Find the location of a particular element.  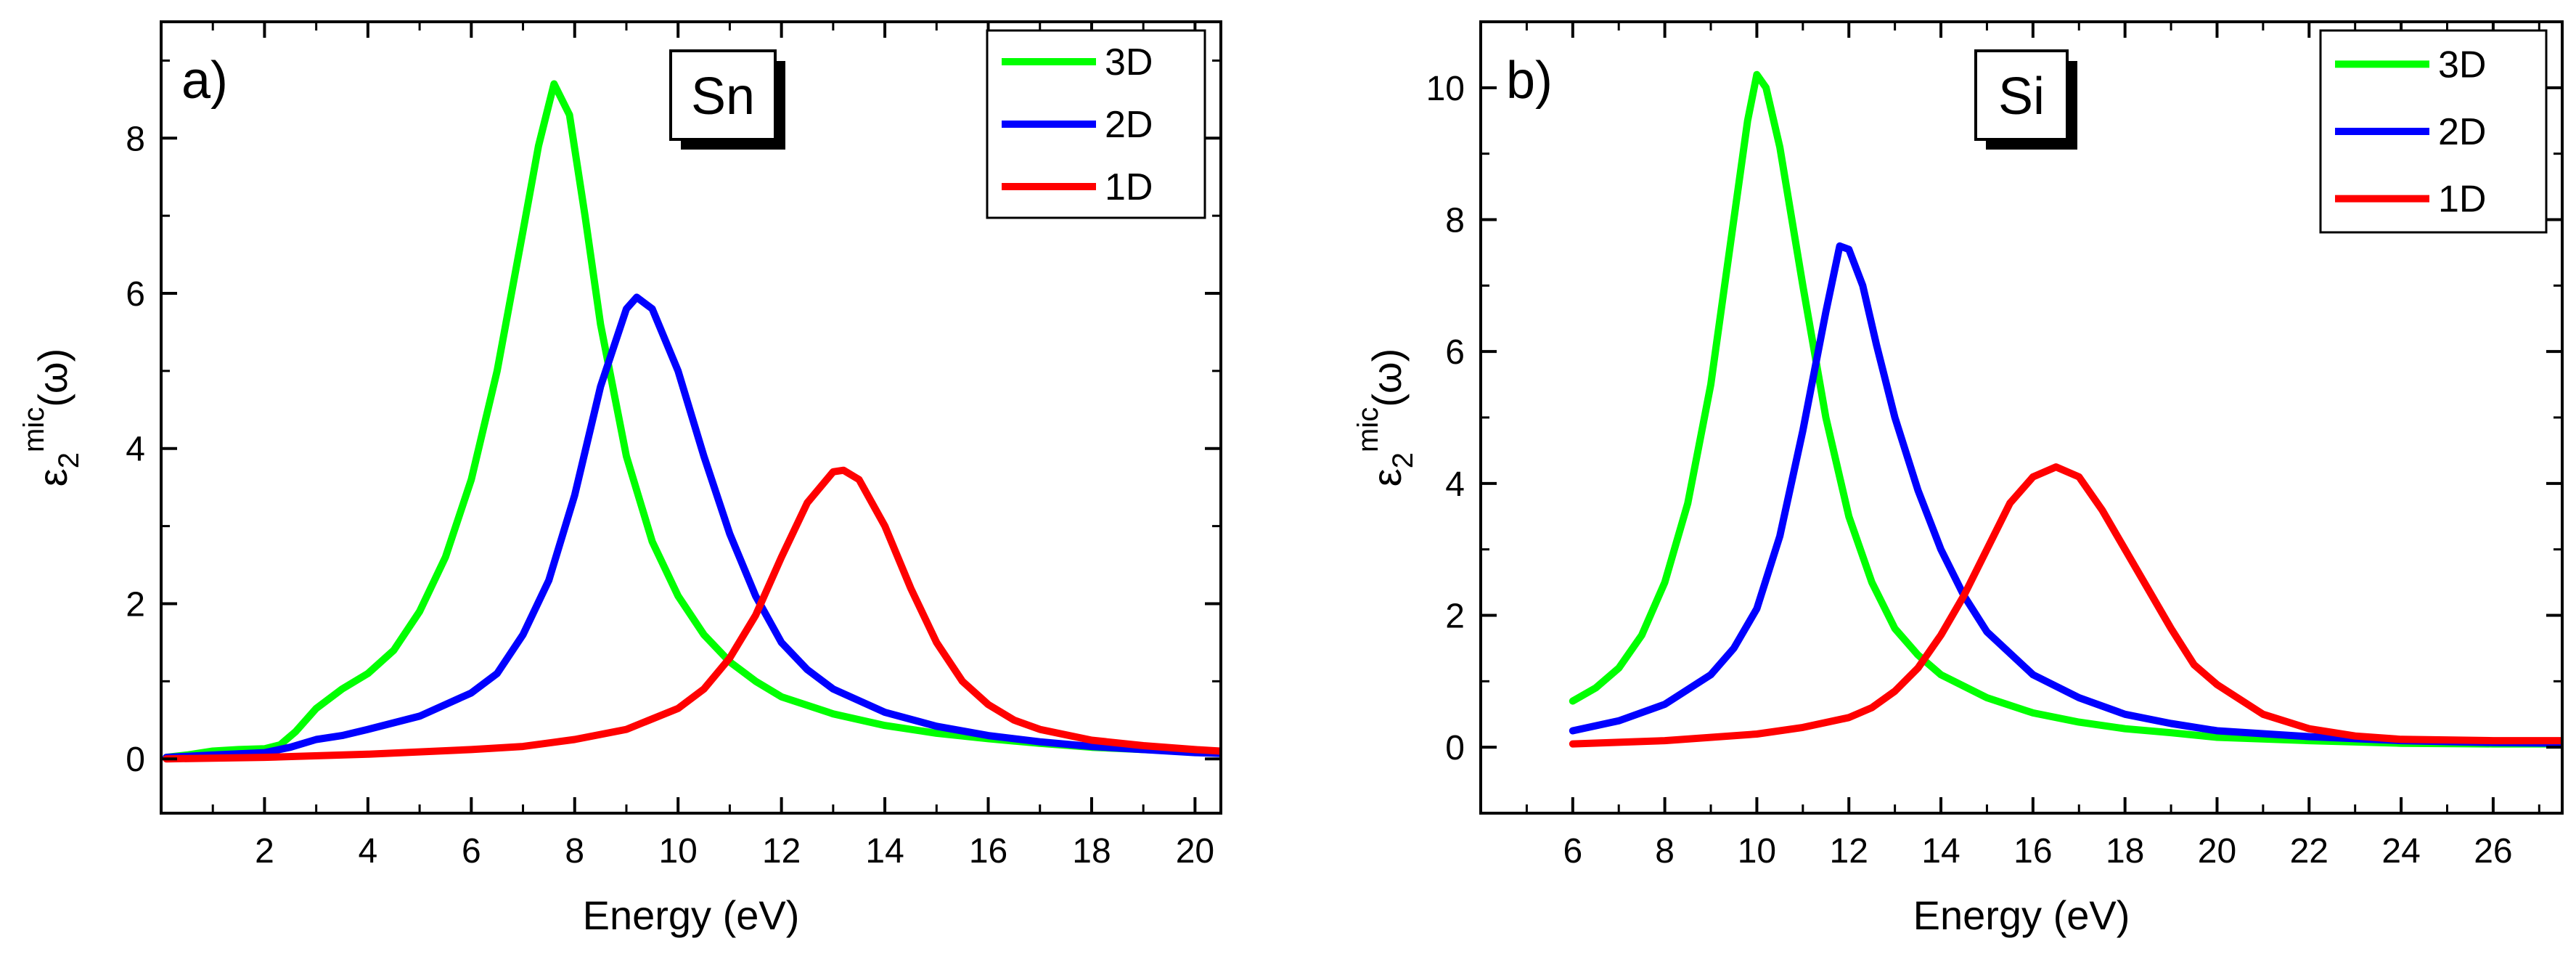

chart-title: Si is located at coordinates (2022, 97).